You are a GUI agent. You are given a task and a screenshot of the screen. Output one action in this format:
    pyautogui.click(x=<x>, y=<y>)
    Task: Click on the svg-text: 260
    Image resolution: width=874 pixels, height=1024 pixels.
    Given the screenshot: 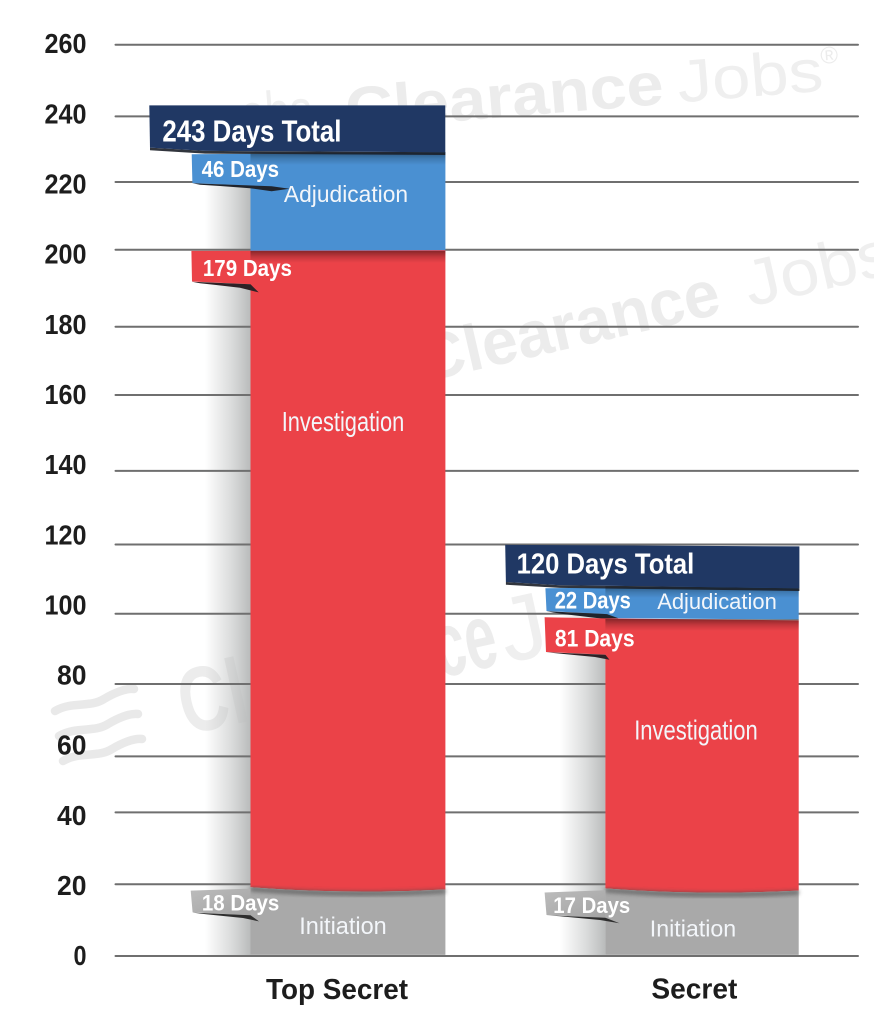 What is the action you would take?
    pyautogui.click(x=66, y=43)
    